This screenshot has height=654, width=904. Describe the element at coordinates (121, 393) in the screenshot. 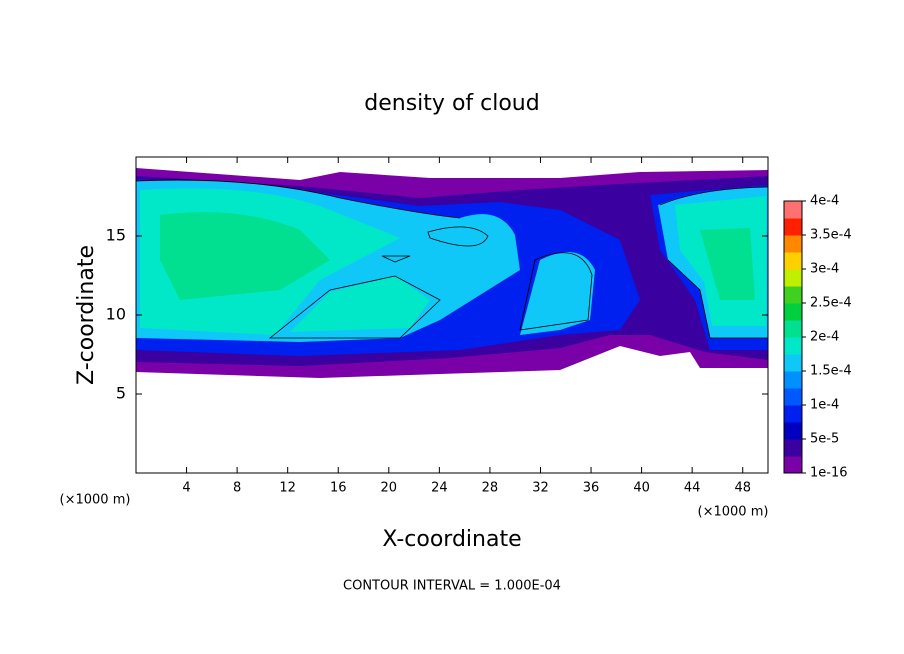

I see `y-tick-label: 5` at that location.